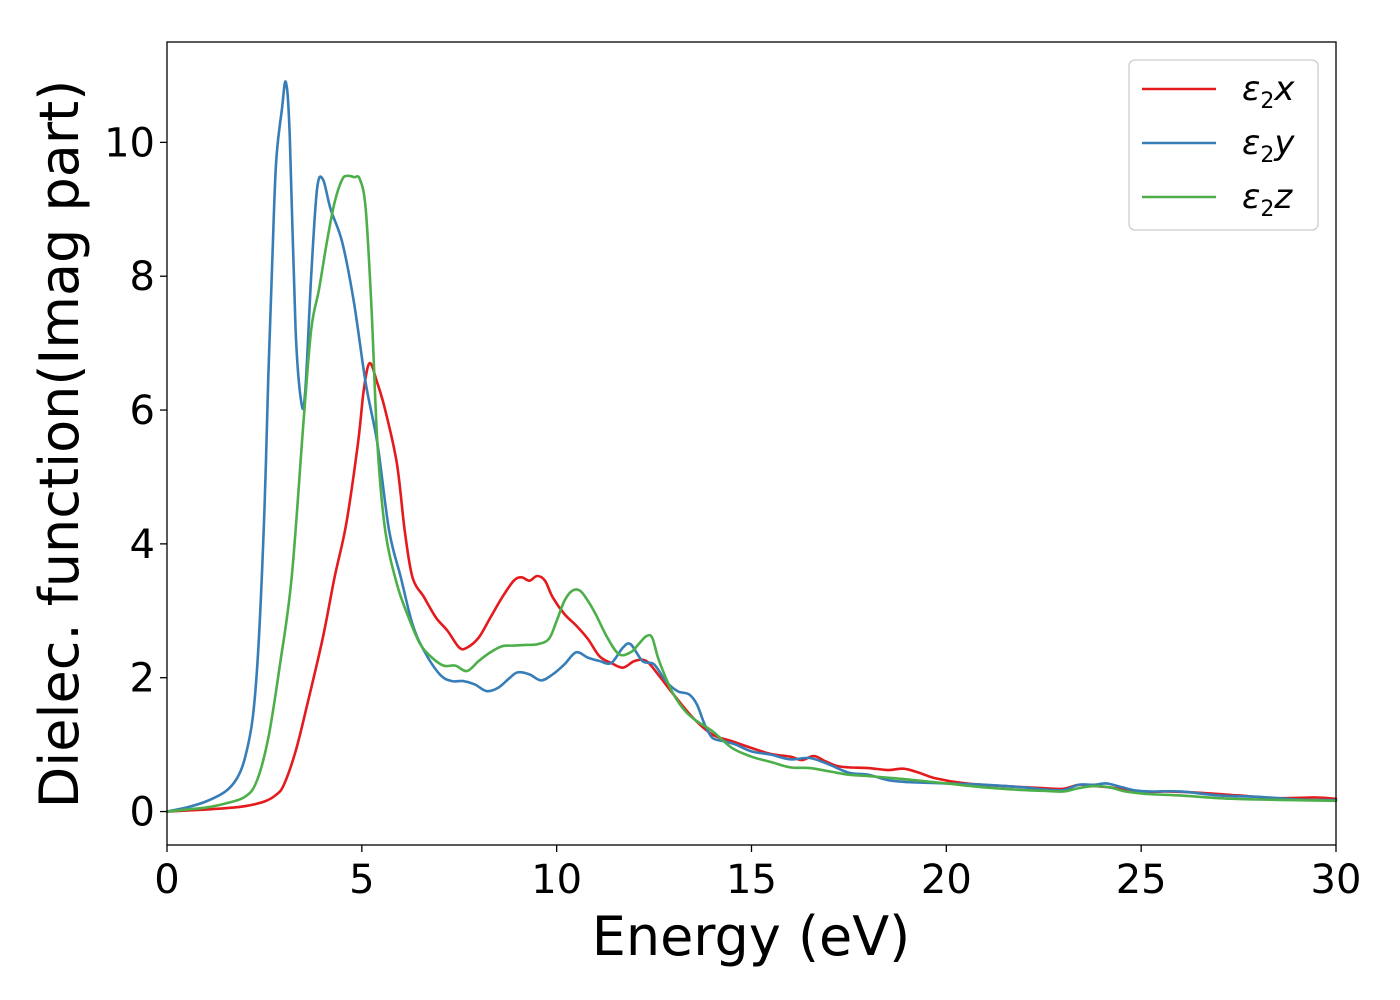 The width and height of the screenshot is (1400, 1000). I want to click on x-tick-label: 5, so click(361, 880).